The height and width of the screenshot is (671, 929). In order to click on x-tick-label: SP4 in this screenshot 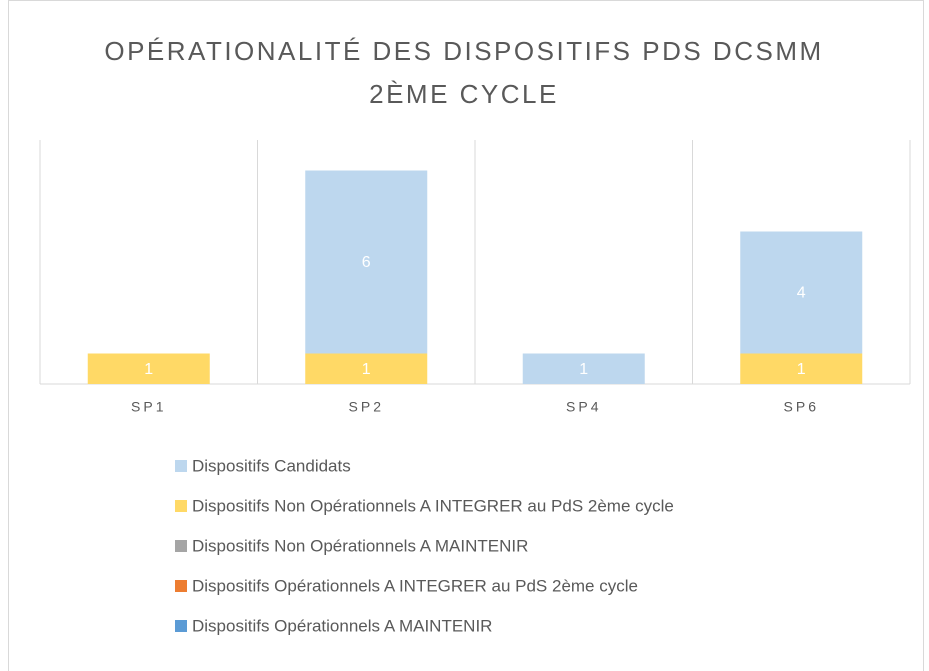, I will do `click(583, 407)`.